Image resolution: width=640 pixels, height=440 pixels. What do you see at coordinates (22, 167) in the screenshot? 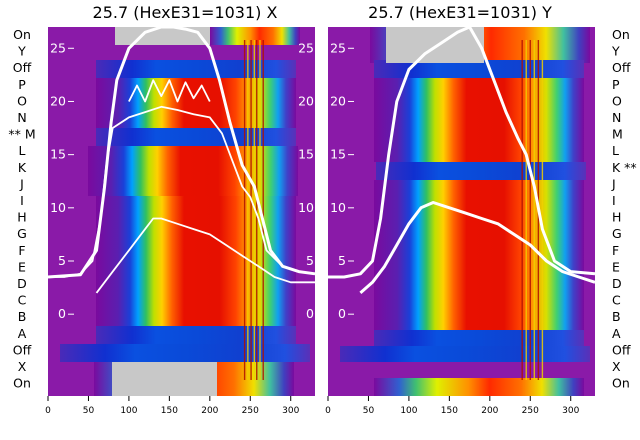
I see `row-label-8: K` at bounding box center [22, 167].